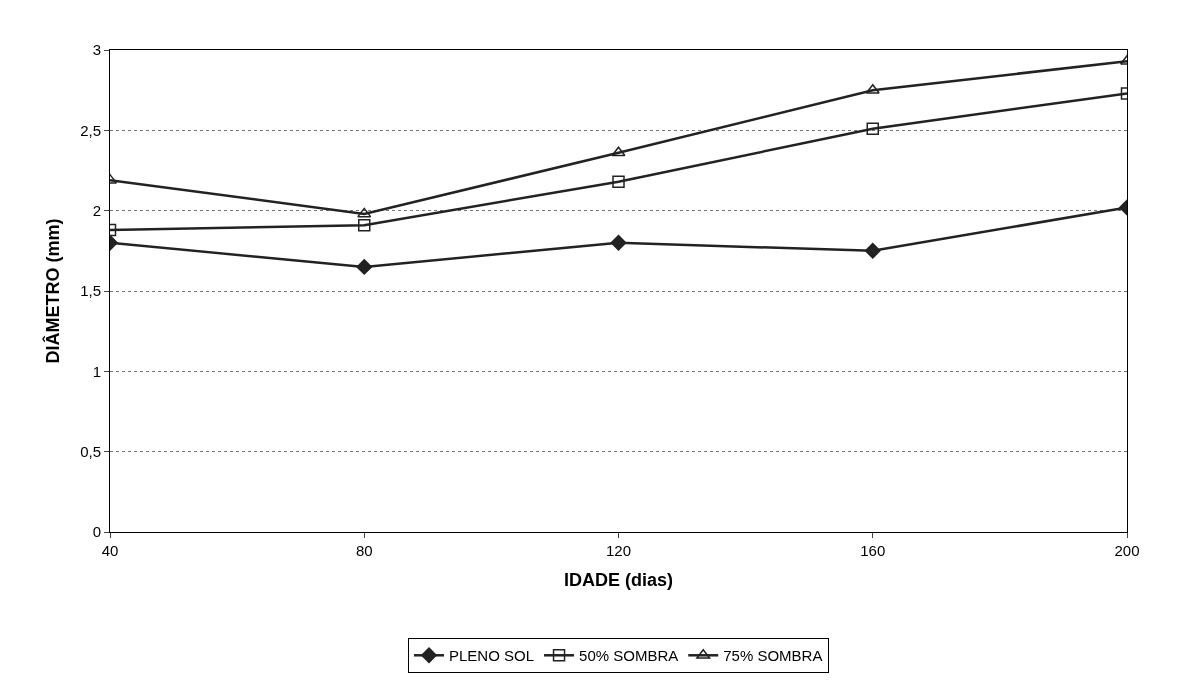 This screenshot has width=1187, height=685. I want to click on x-tick-label: 40, so click(110, 550).